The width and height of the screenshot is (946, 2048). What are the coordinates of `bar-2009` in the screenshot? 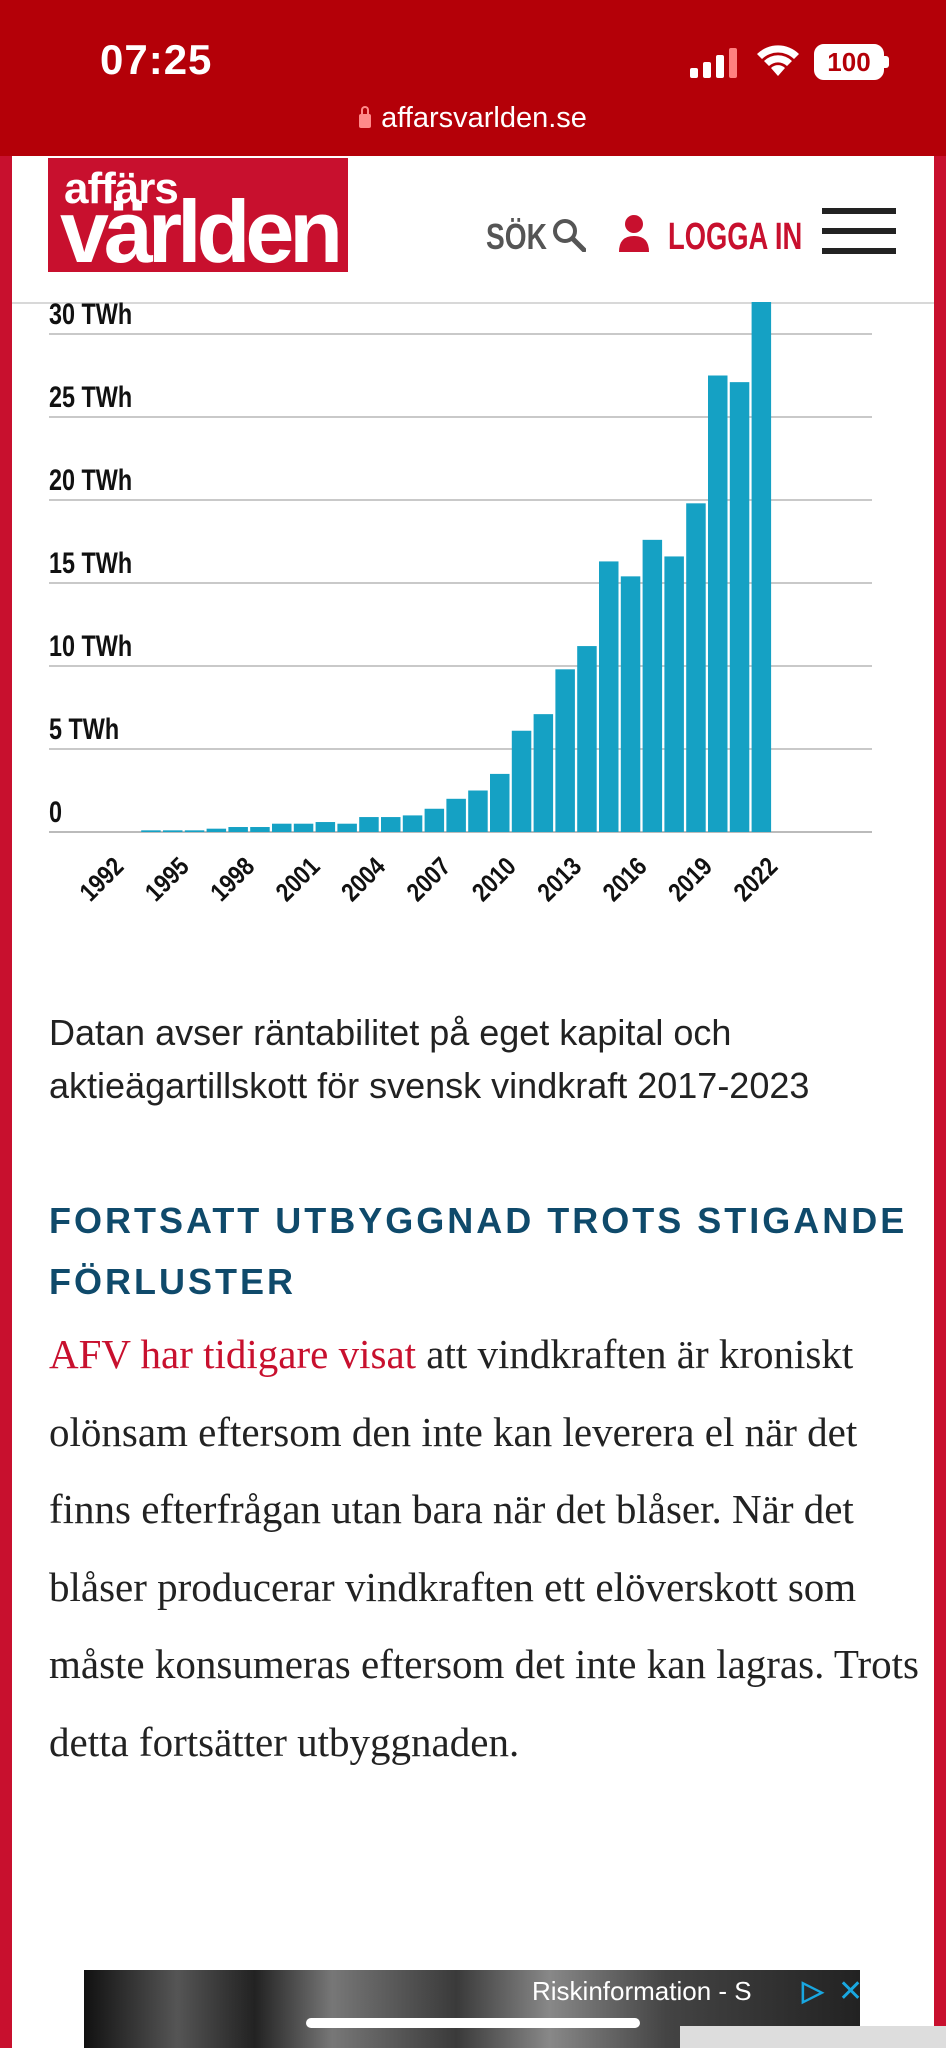 It's located at (478, 811).